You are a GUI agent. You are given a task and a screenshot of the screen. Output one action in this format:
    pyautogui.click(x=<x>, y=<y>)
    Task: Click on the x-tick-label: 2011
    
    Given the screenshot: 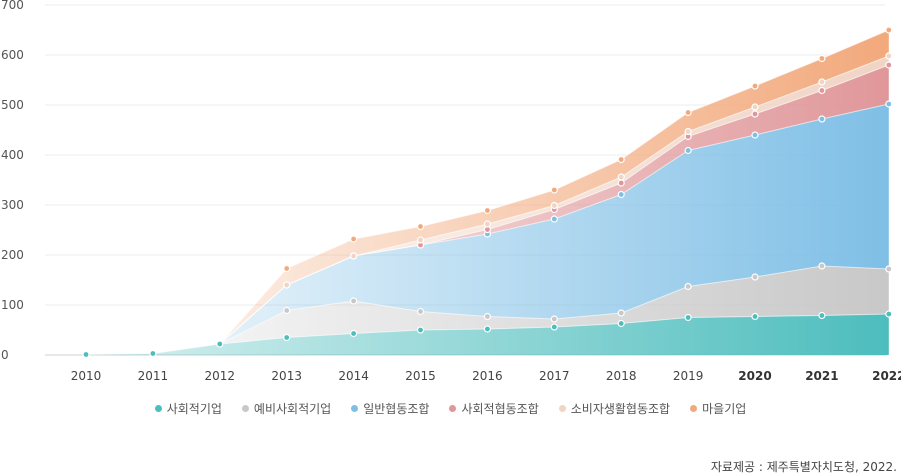 What is the action you would take?
    pyautogui.click(x=153, y=376)
    